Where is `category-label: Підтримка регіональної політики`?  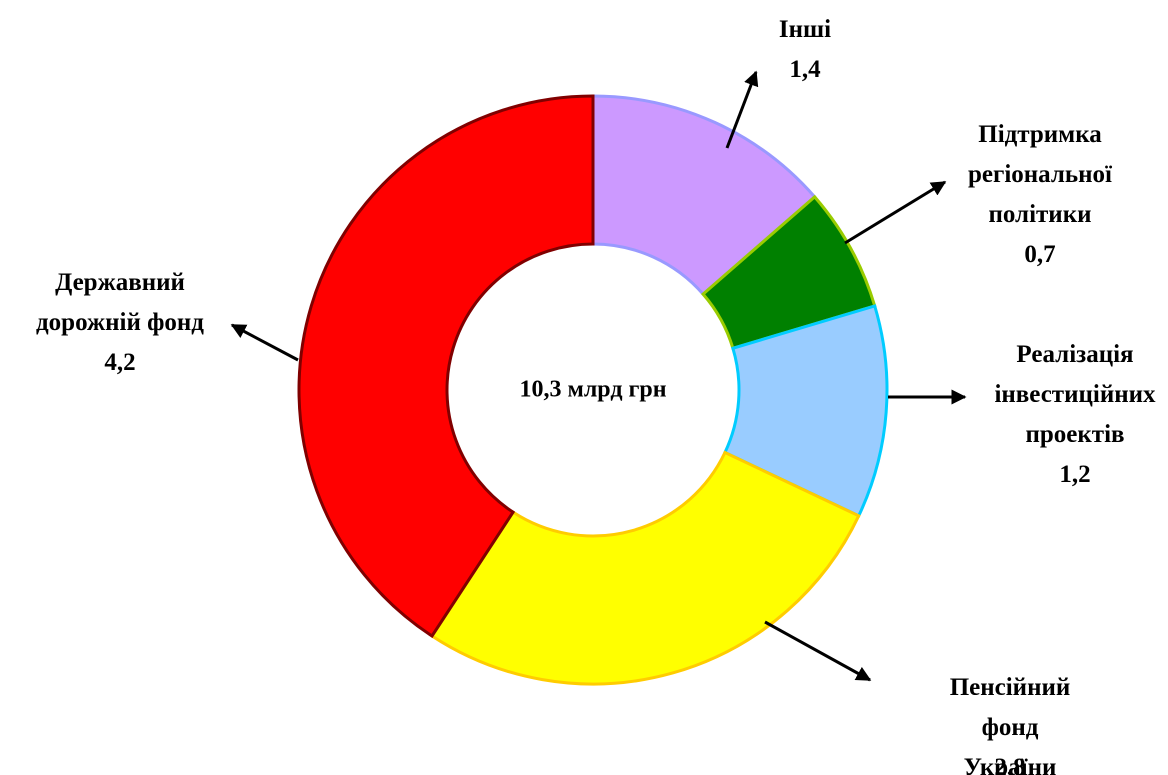
category-label: Підтримка регіональної політики is located at coordinates (1040, 174).